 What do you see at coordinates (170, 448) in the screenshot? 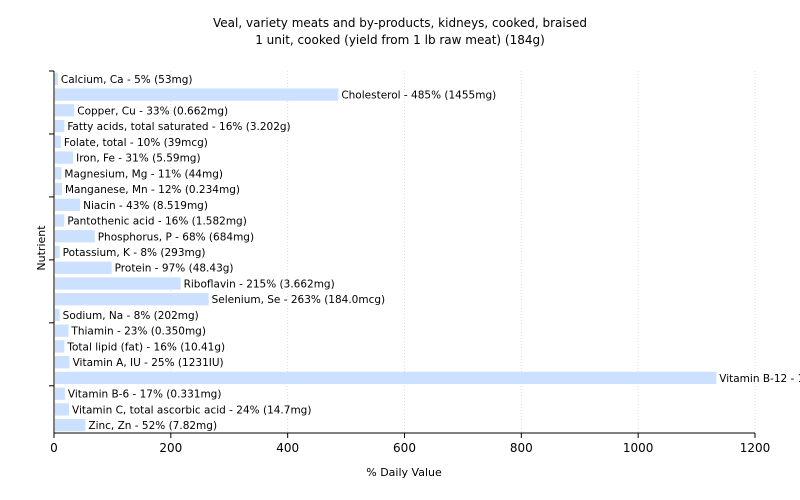
I see `x-tick-label: 200` at bounding box center [170, 448].